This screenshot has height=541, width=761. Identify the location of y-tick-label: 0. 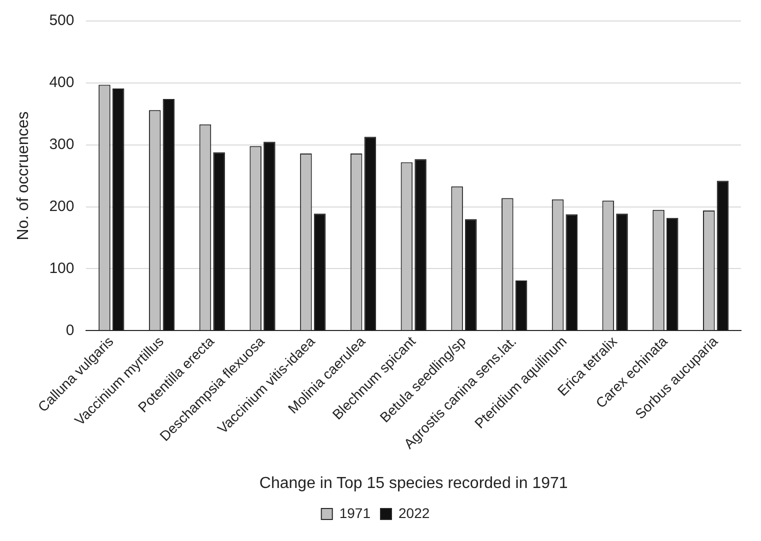
(70, 330).